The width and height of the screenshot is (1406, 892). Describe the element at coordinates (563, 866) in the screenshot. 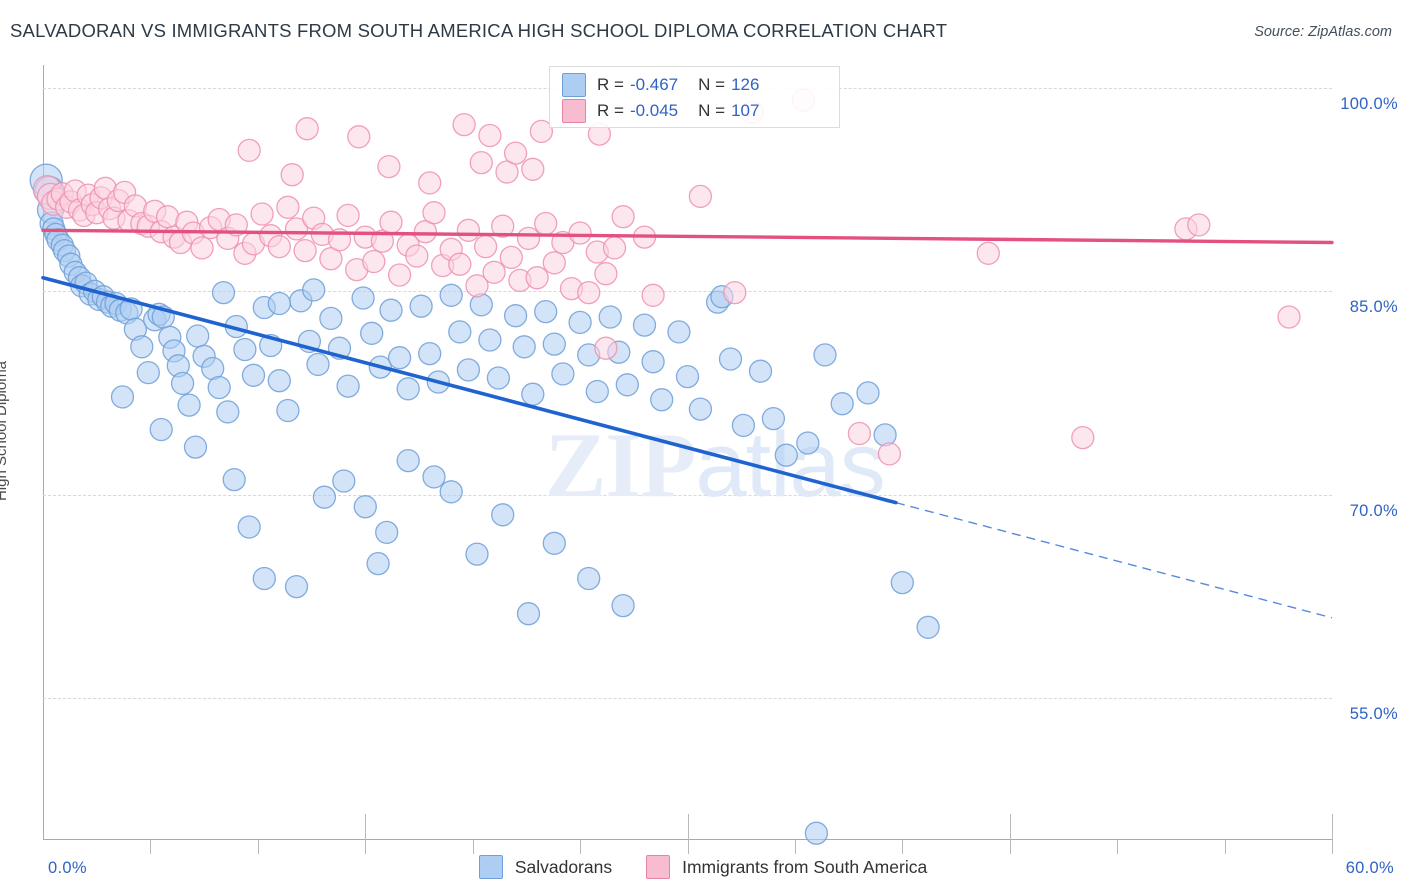

I see `series-label-salvadorans: Salvadorans` at that location.